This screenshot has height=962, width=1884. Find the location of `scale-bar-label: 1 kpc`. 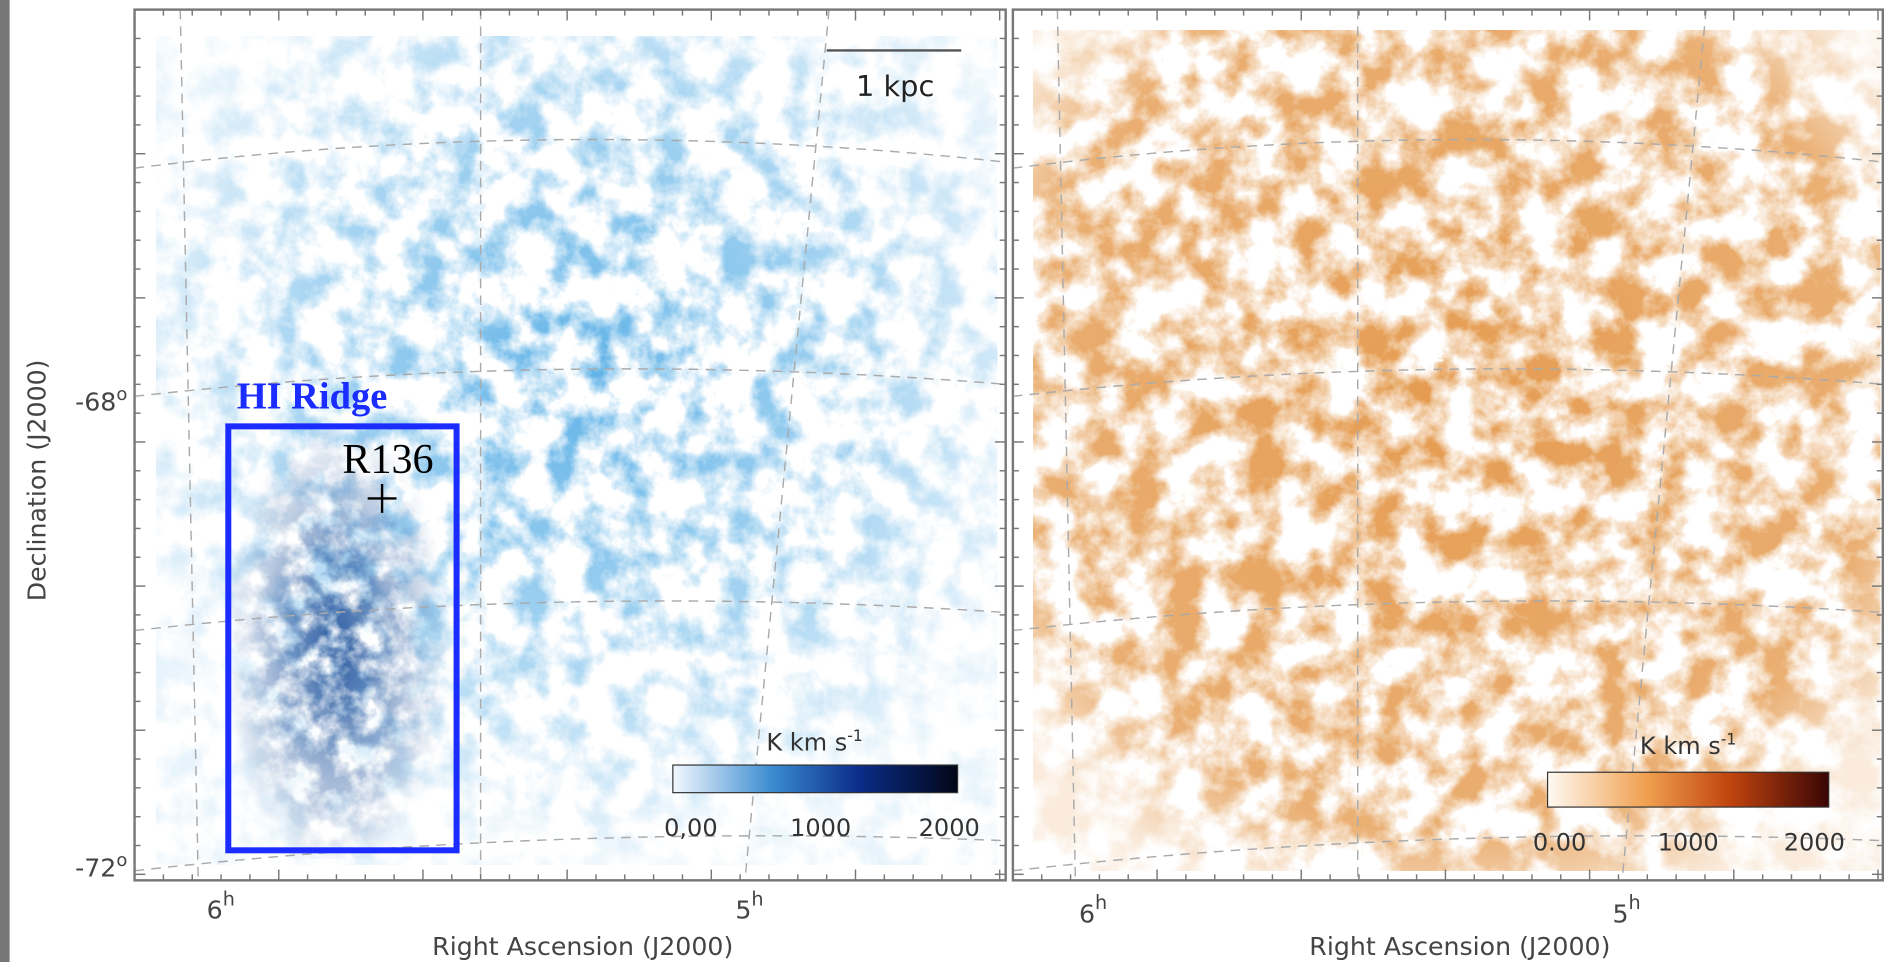

scale-bar-label: 1 kpc is located at coordinates (895, 86).